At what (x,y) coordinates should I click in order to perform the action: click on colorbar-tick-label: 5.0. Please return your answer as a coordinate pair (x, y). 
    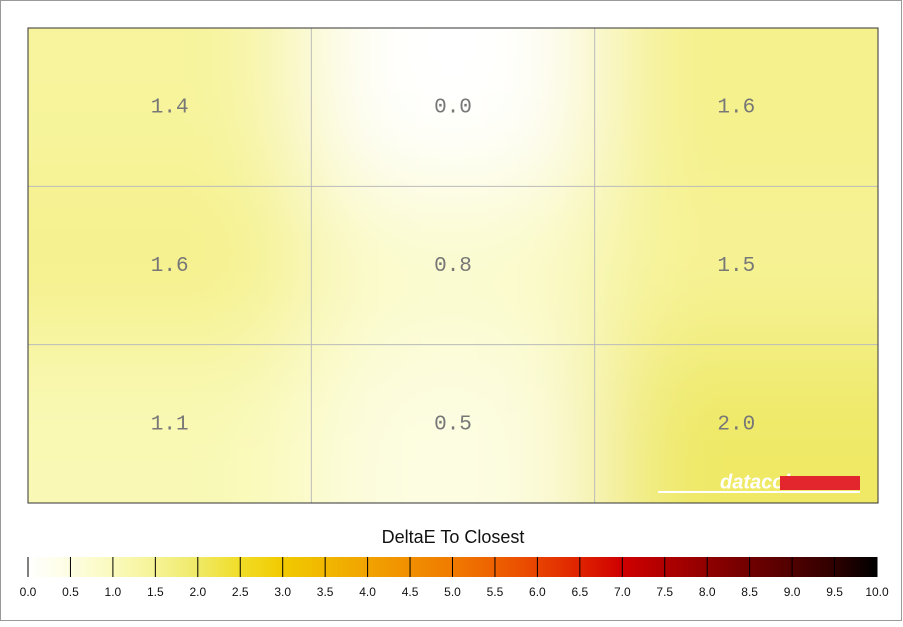
    Looking at the image, I should click on (452, 592).